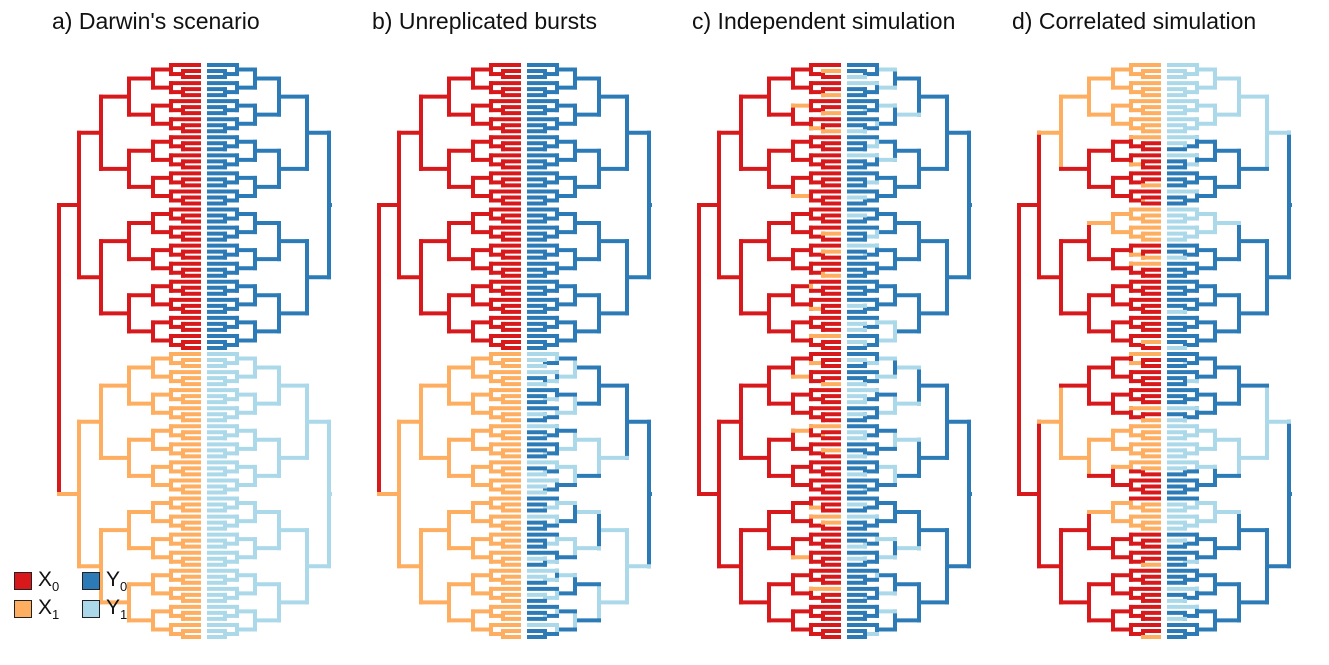 Image resolution: width=1329 pixels, height=665 pixels. What do you see at coordinates (91, 581) in the screenshot?
I see `swatch-y0` at bounding box center [91, 581].